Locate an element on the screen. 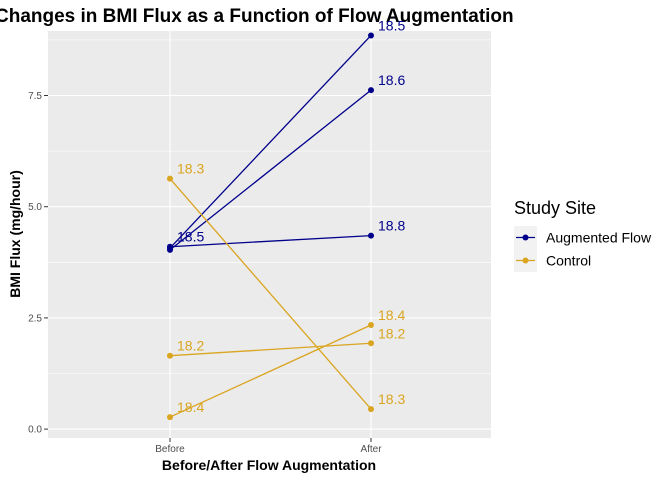 The width and height of the screenshot is (672, 480). x-axis-title: Before/After Flow Augmentation is located at coordinates (269, 465).